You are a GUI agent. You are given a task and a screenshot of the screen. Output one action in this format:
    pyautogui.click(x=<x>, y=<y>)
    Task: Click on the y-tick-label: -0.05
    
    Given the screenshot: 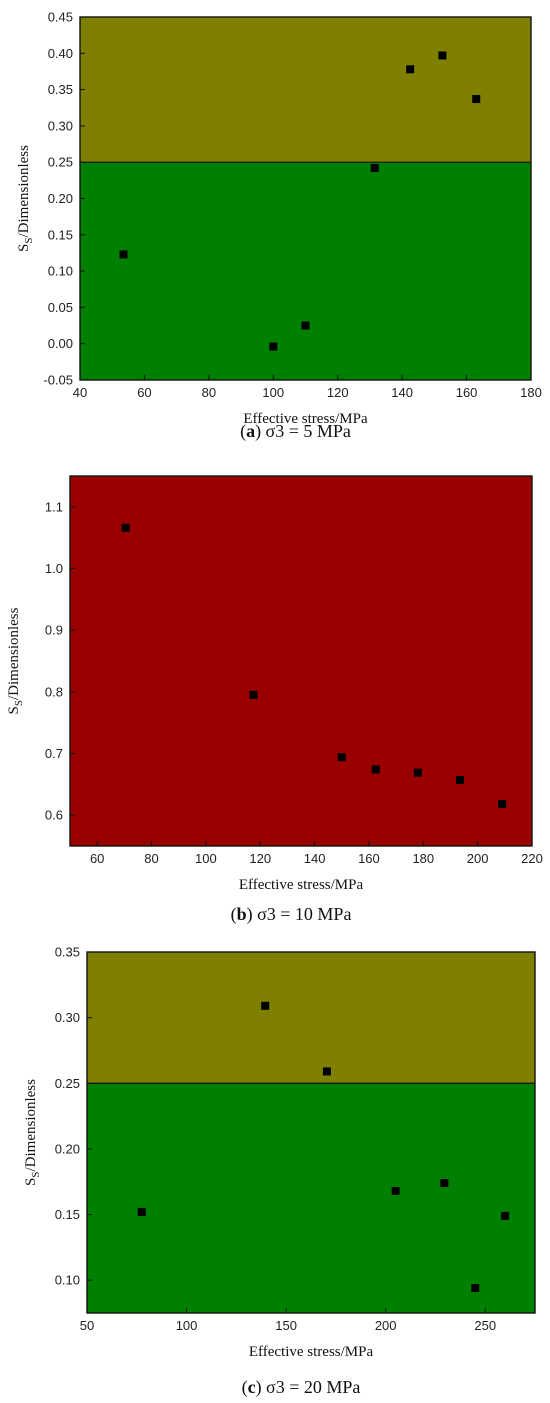 What is the action you would take?
    pyautogui.click(x=58, y=380)
    